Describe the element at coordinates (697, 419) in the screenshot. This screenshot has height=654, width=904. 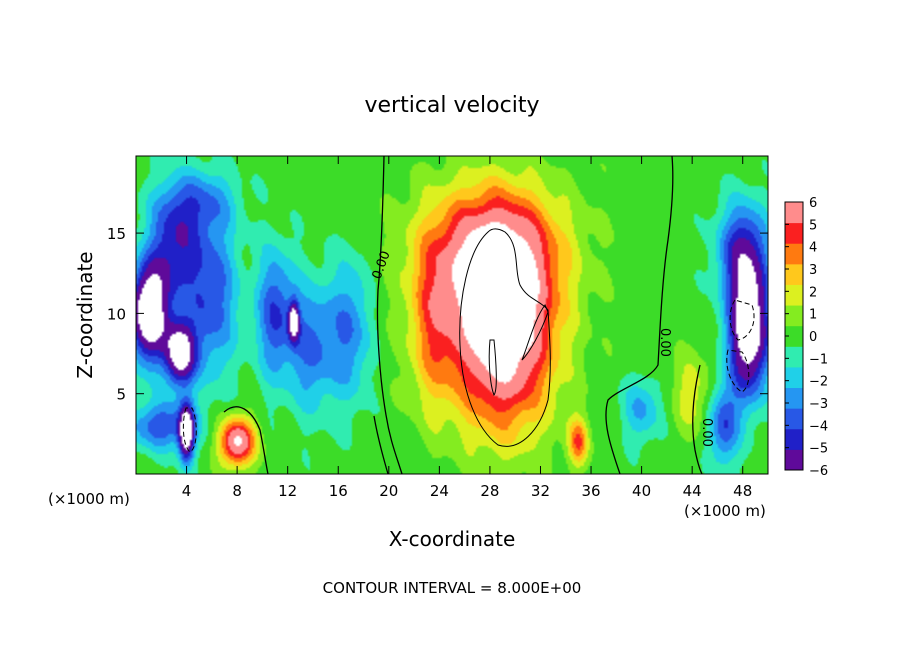
I see `zero-contour-right-edge` at that location.